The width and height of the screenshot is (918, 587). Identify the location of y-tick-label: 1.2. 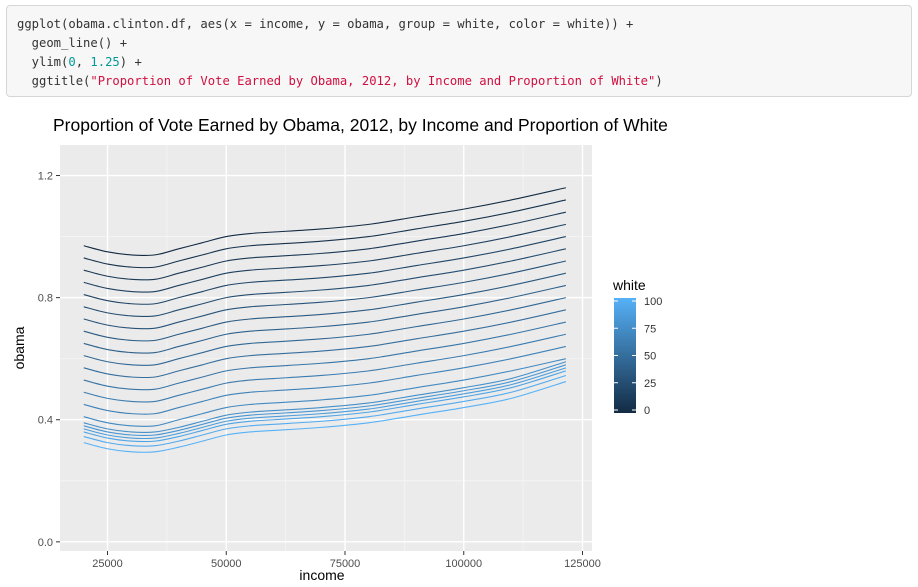
(45, 177).